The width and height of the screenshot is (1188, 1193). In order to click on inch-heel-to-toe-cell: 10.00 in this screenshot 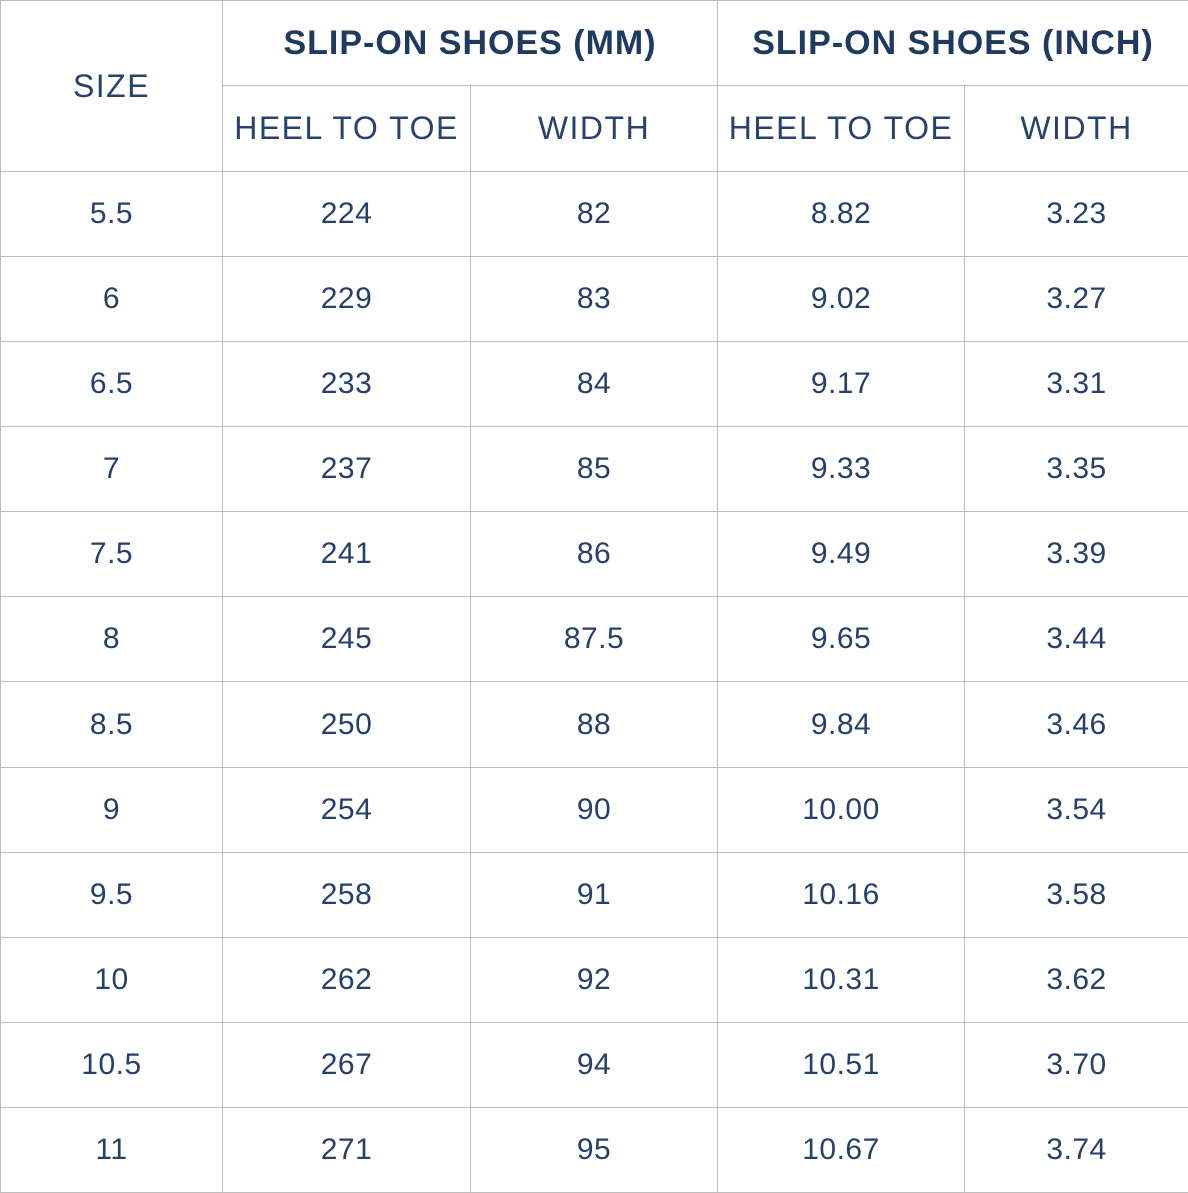, I will do `click(841, 809)`.